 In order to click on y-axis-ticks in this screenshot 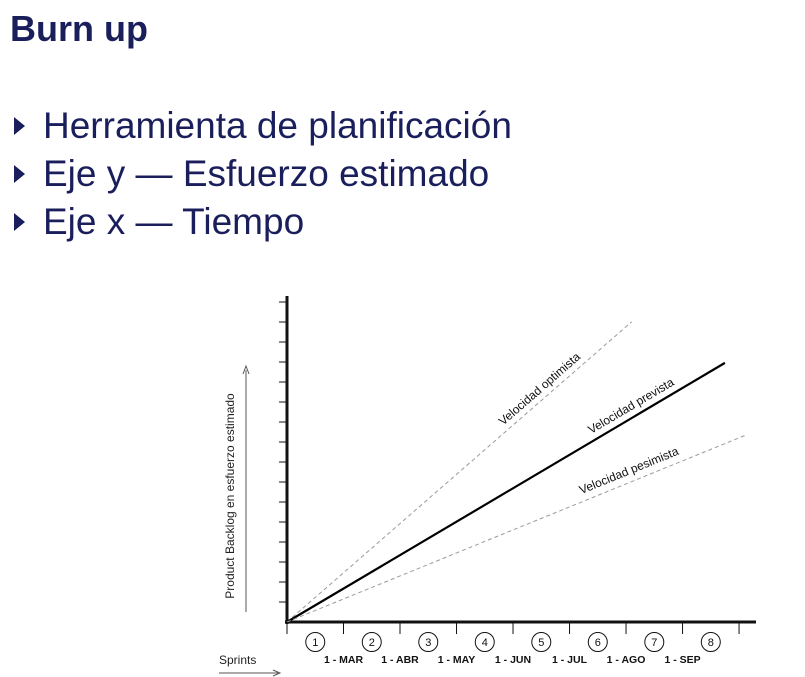, I will do `click(283, 452)`.